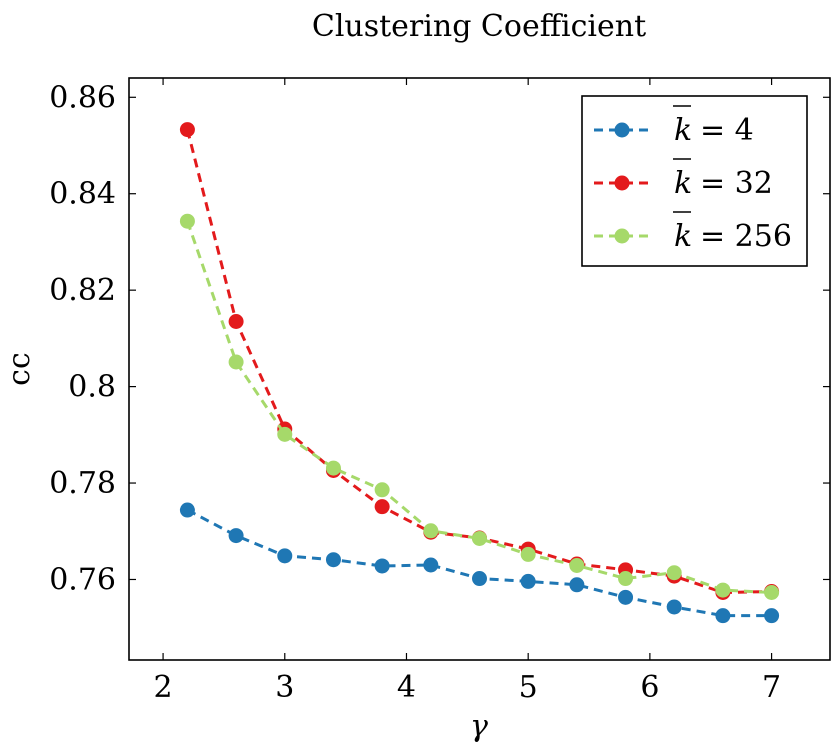 The width and height of the screenshot is (831, 756). I want to click on y-tick-label: 0.76, so click(82, 579).